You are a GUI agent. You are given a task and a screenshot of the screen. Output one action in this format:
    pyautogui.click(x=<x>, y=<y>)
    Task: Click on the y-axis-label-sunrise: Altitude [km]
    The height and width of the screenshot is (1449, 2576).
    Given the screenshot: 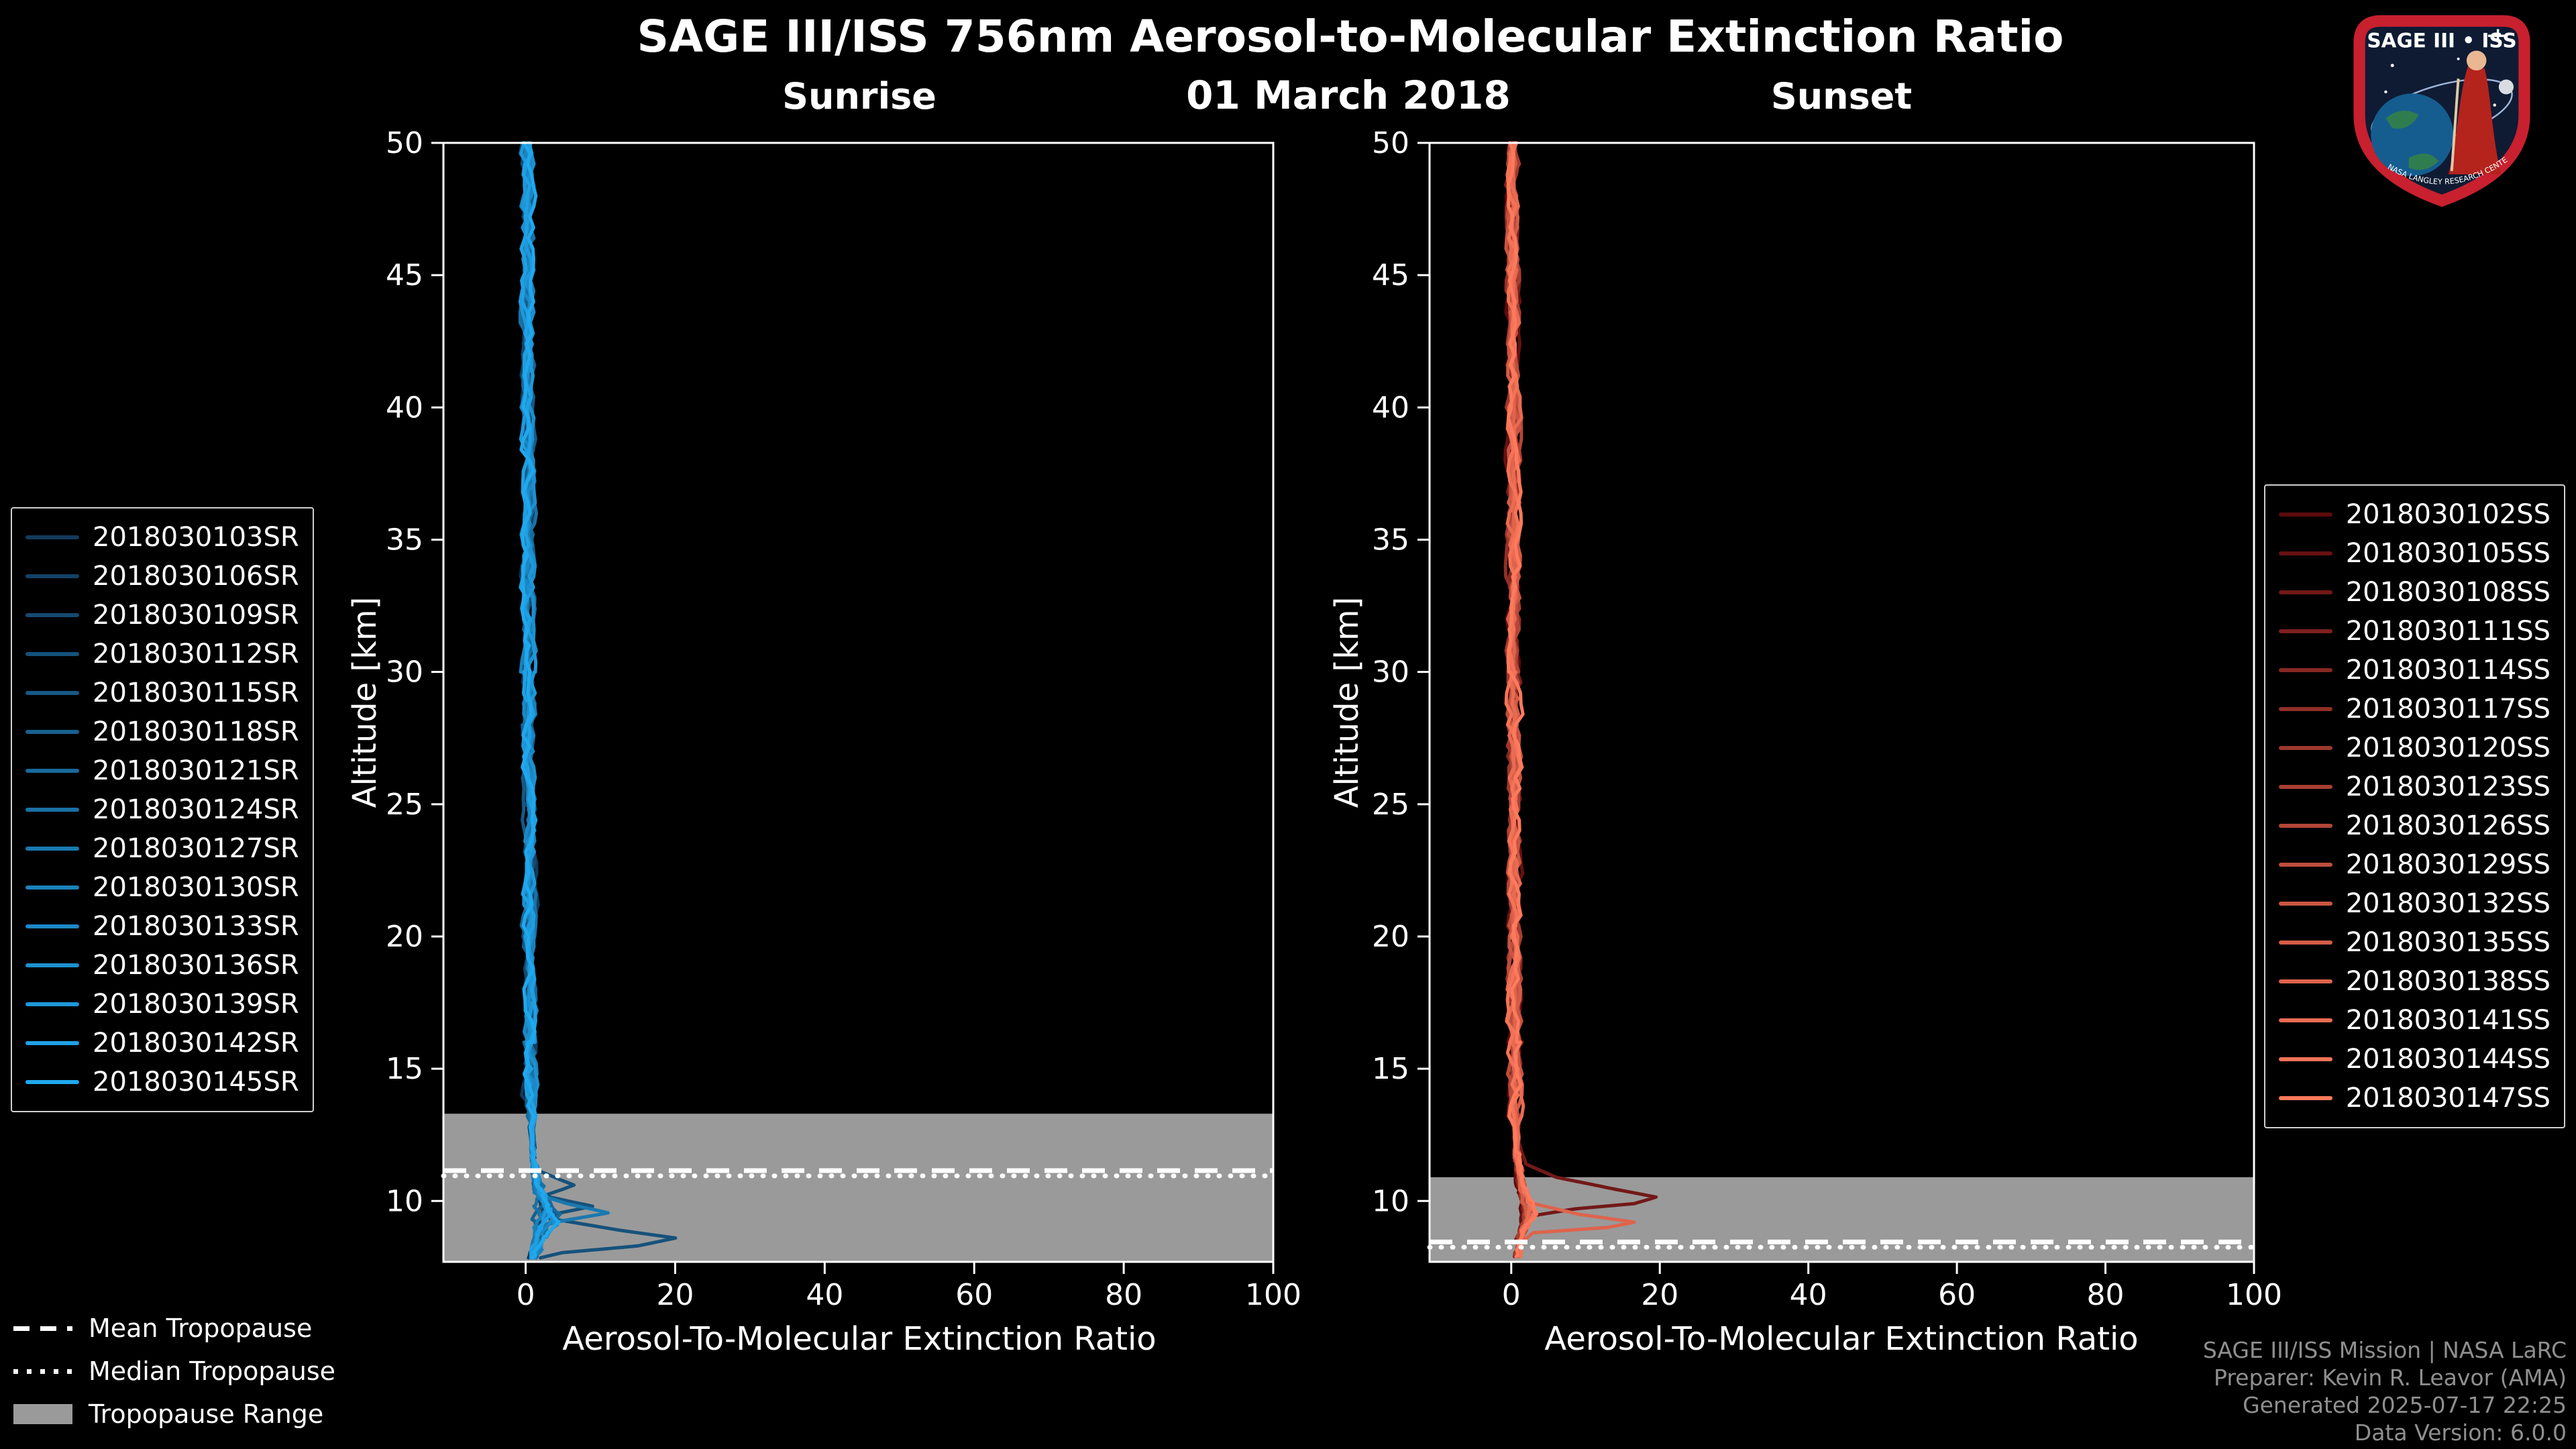 What is the action you would take?
    pyautogui.click(x=365, y=702)
    